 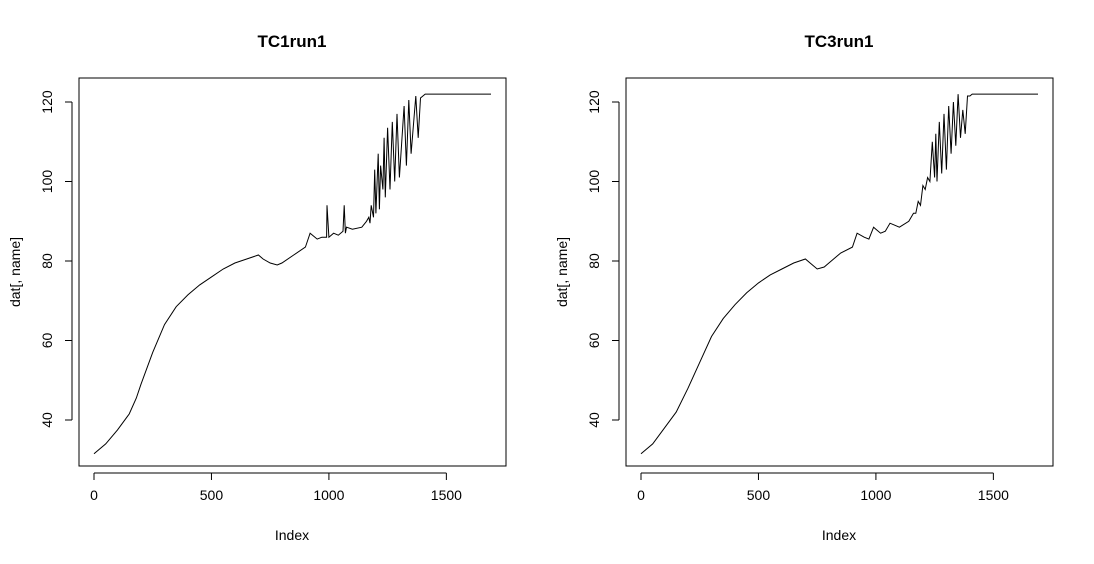 What do you see at coordinates (292, 41) in the screenshot?
I see `chart-title: TC1run1` at bounding box center [292, 41].